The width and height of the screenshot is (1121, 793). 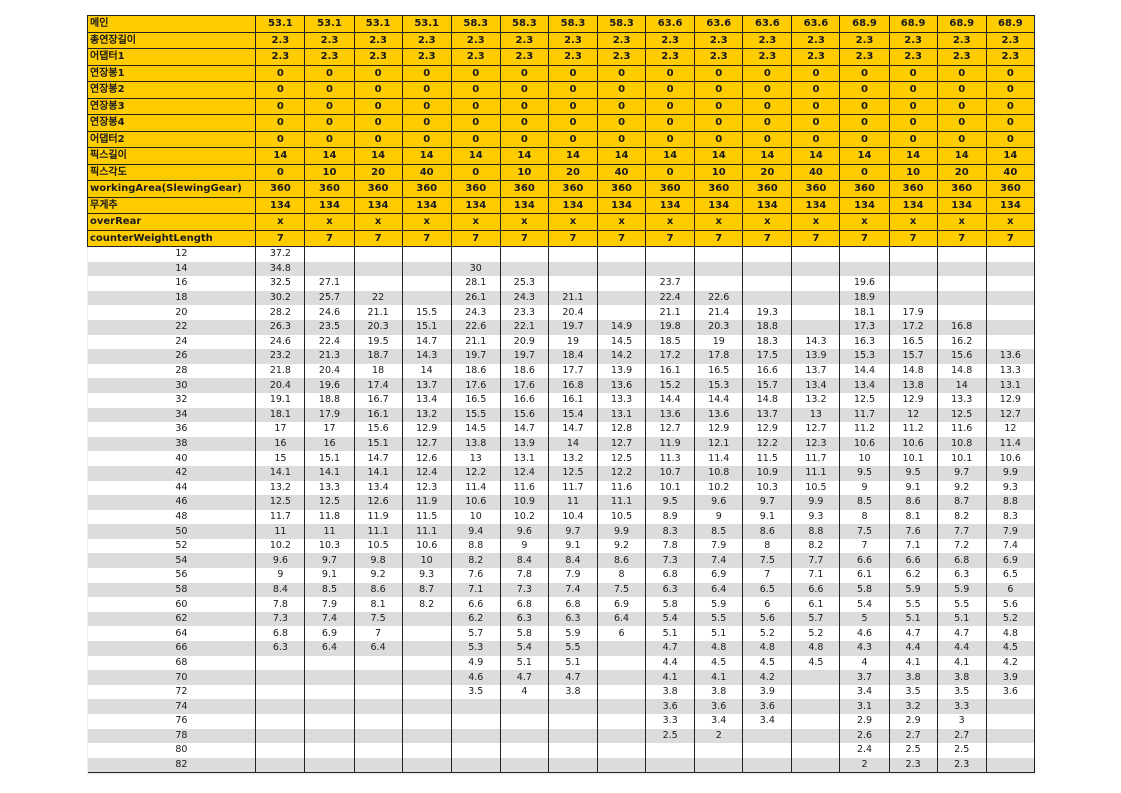 What do you see at coordinates (524, 283) in the screenshot?
I see `capacity-cell: 25.3` at bounding box center [524, 283].